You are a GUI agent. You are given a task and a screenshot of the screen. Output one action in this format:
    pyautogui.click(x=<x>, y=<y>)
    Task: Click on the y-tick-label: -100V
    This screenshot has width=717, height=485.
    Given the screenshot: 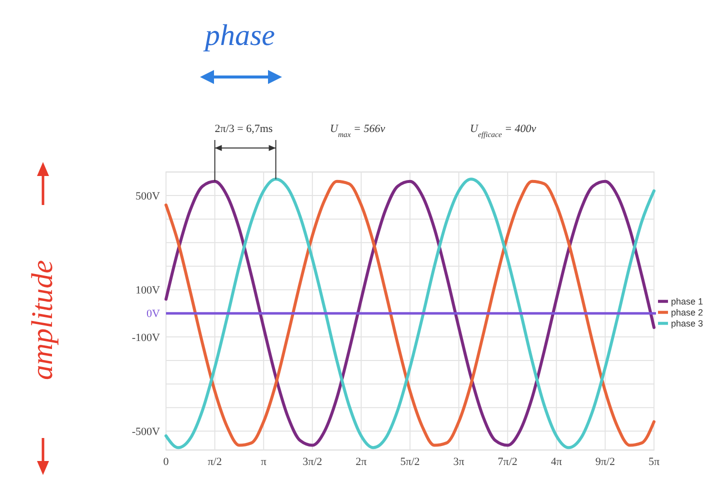 What is the action you would take?
    pyautogui.click(x=146, y=338)
    